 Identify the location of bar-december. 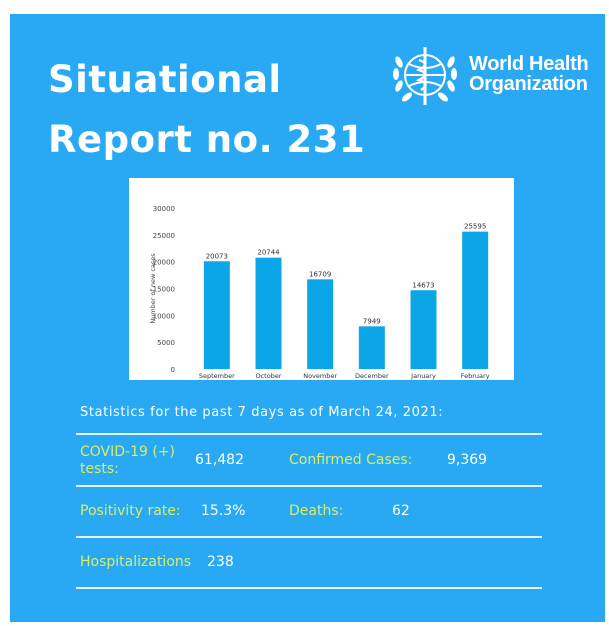
(371, 347).